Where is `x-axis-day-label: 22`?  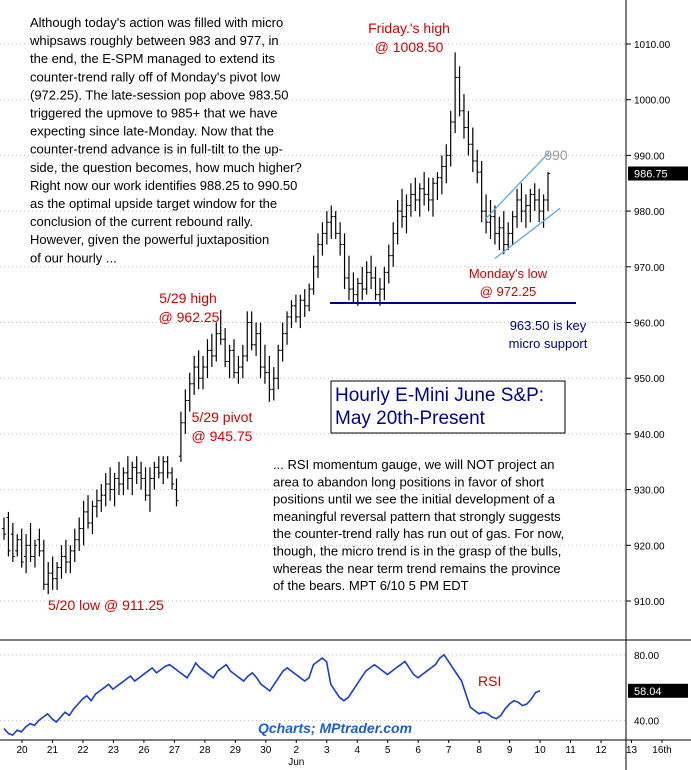 x-axis-day-label: 22 is located at coordinates (83, 750).